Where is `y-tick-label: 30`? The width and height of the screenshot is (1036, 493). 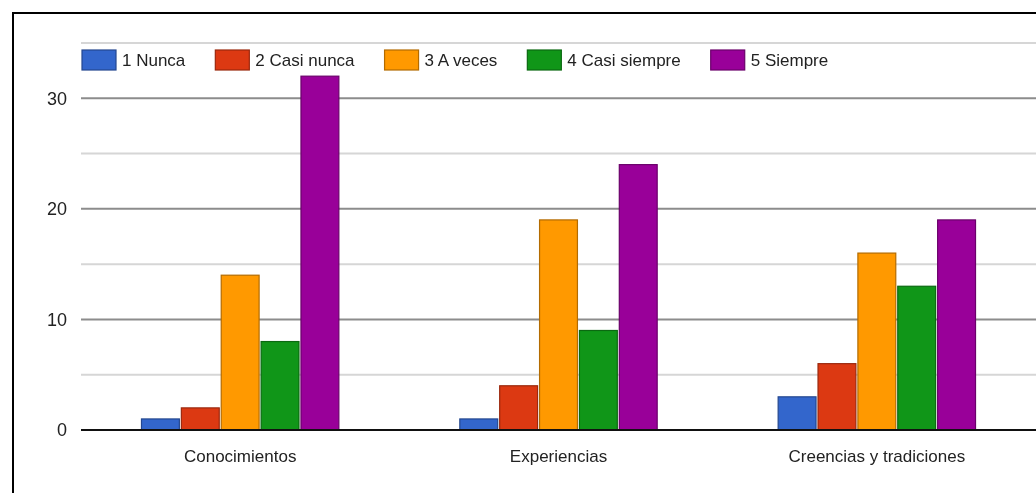 y-tick-label: 30 is located at coordinates (56, 98).